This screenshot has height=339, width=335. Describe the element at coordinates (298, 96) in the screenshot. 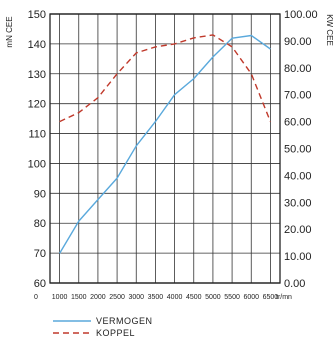

I see `right-tick-label: 70.00` at that location.